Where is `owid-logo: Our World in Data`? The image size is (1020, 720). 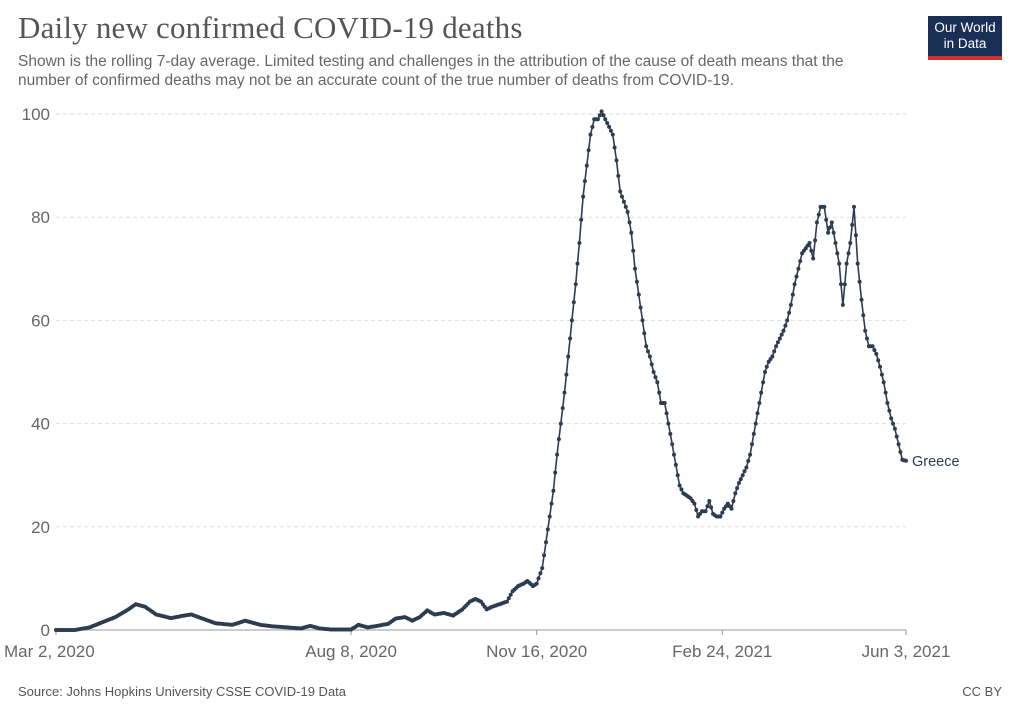 owid-logo: Our World in Data is located at coordinates (965, 38).